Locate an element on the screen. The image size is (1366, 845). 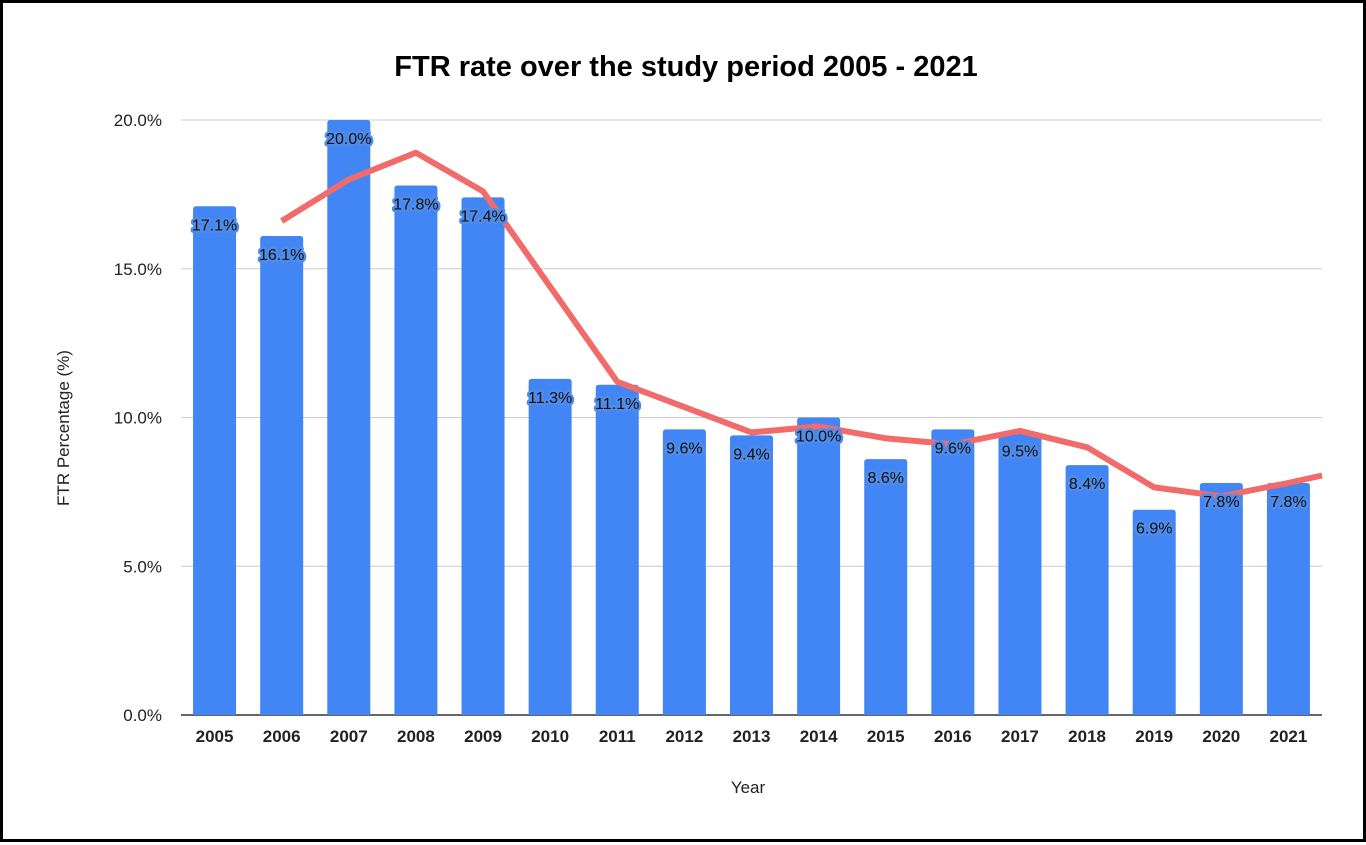
x-axis-label: Year is located at coordinates (748, 787).